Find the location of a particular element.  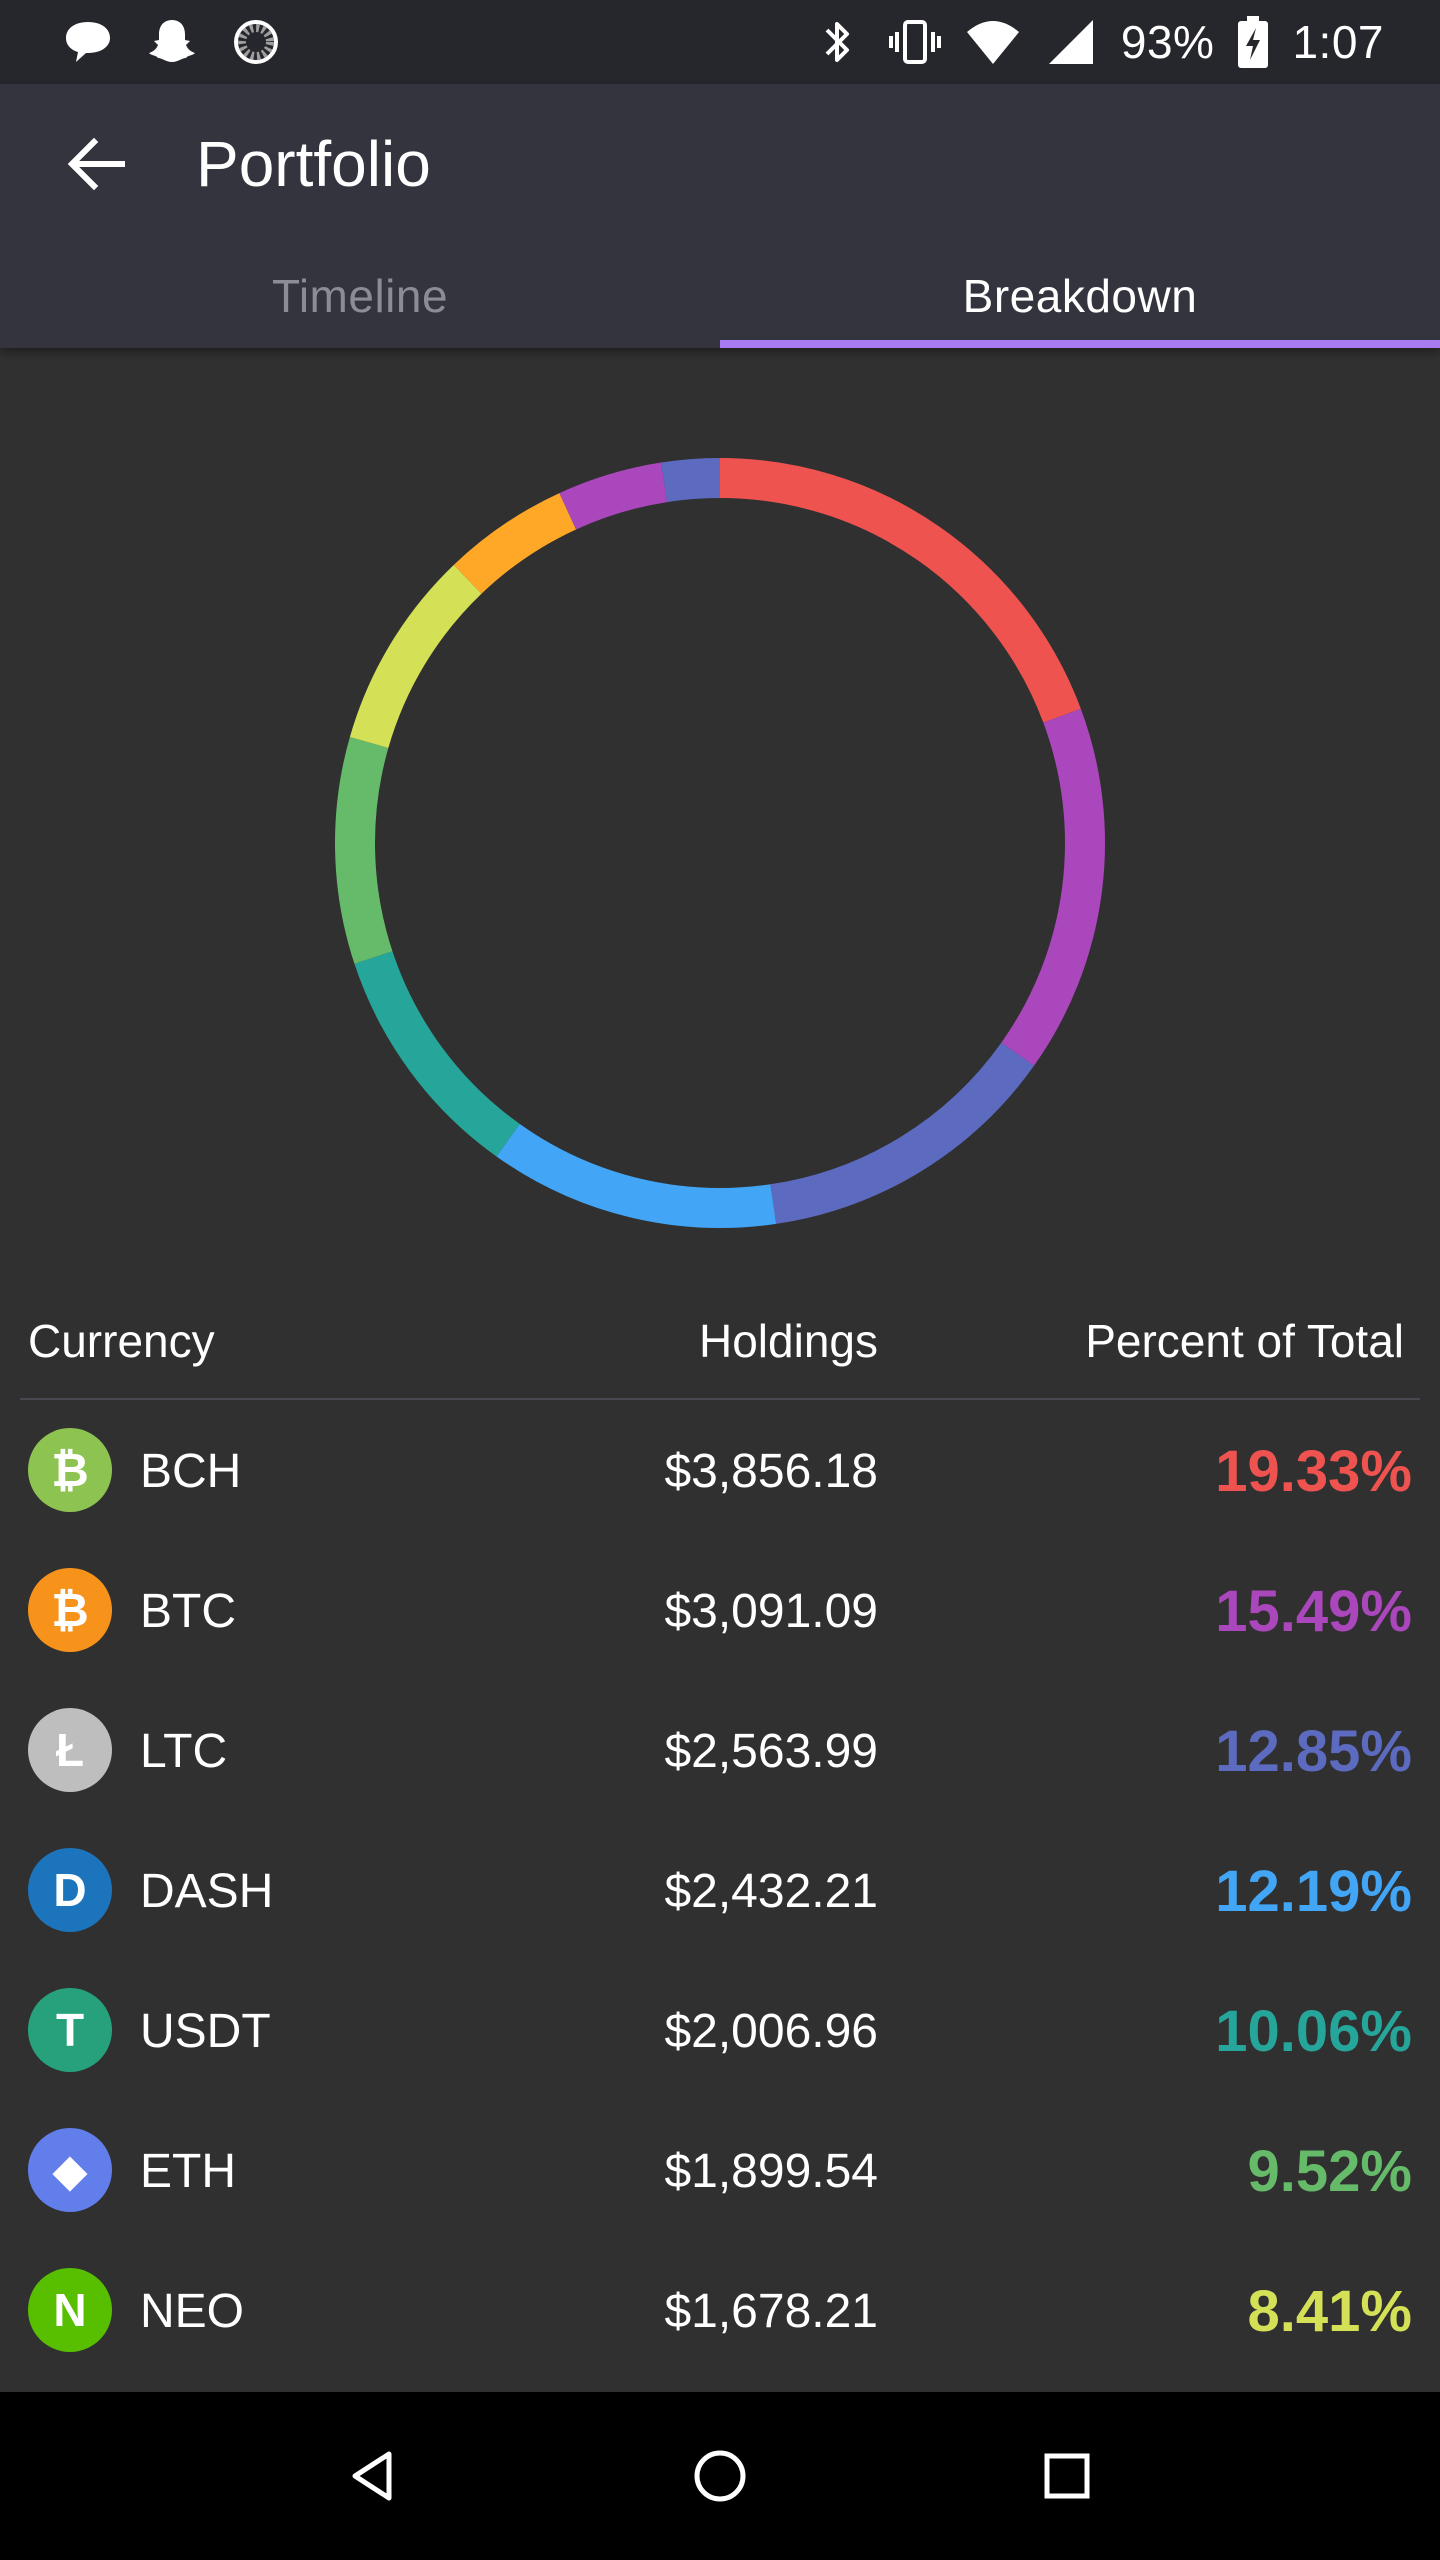

table-header: Currency Holdings Percent of Total is located at coordinates (720, 1344).